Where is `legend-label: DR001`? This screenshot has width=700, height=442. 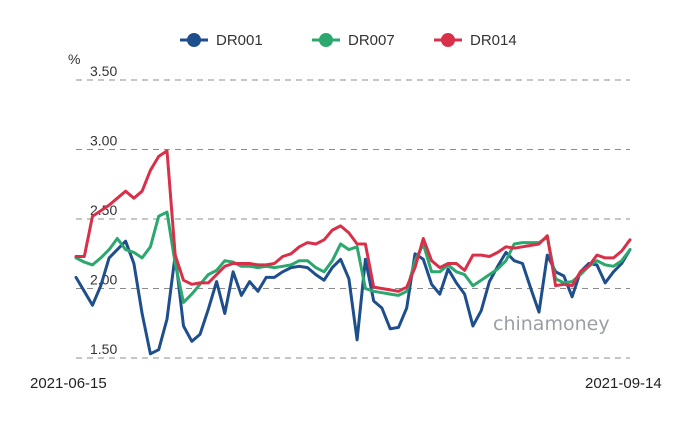
legend-label: DR001 is located at coordinates (239, 40).